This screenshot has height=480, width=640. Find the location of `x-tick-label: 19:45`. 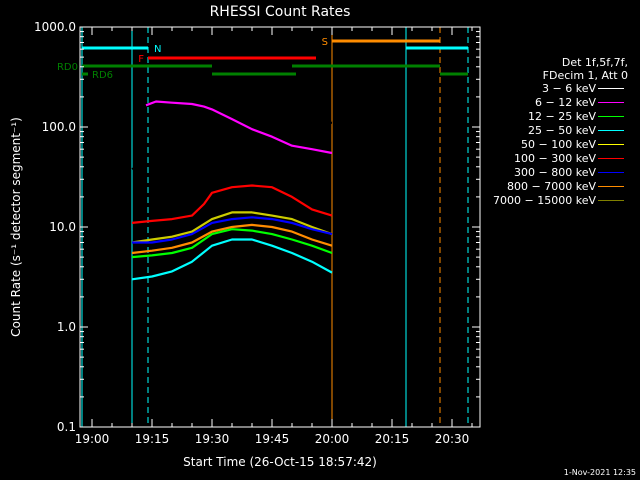

x-tick-label: 19:45 is located at coordinates (272, 439).